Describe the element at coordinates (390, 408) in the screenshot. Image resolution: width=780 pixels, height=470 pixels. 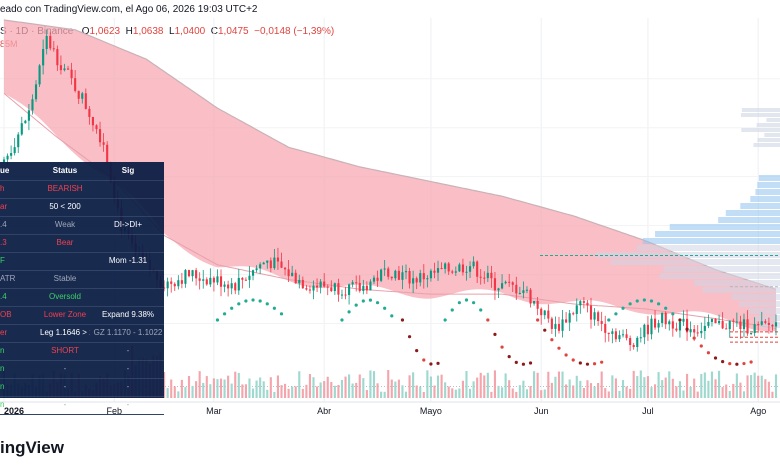
I see `time-axis: 2026 Feb Mar Abr Mayo Jun Jul Ago` at that location.